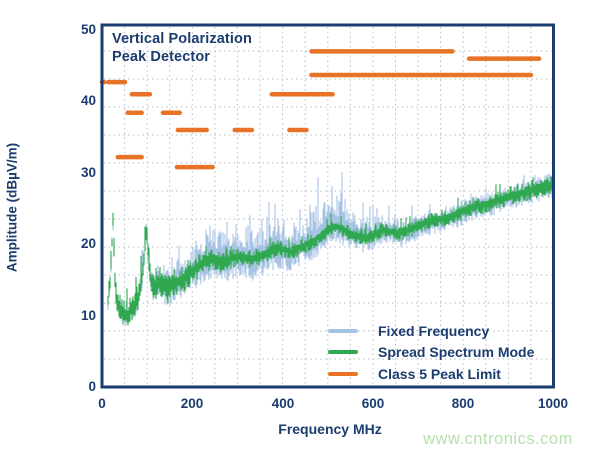  What do you see at coordinates (553, 403) in the screenshot?
I see `x-tick-1000: 1000` at bounding box center [553, 403].